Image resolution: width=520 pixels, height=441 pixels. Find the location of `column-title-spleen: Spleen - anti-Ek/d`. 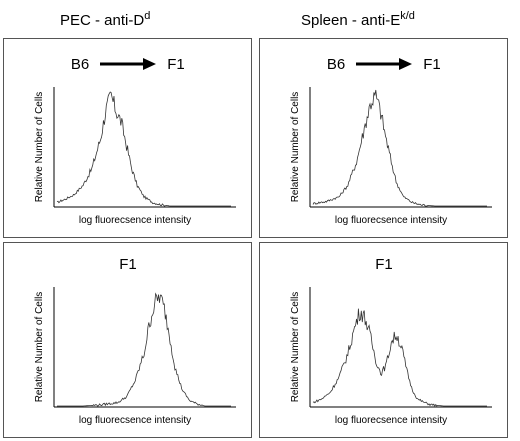

column-title-spleen: Spleen - anti-Ek/d is located at coordinates (358, 19).